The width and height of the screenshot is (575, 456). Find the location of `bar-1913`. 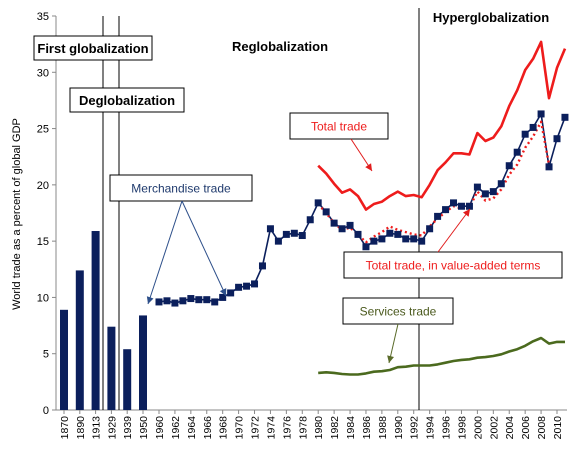

bar-1913 is located at coordinates (95, 320).